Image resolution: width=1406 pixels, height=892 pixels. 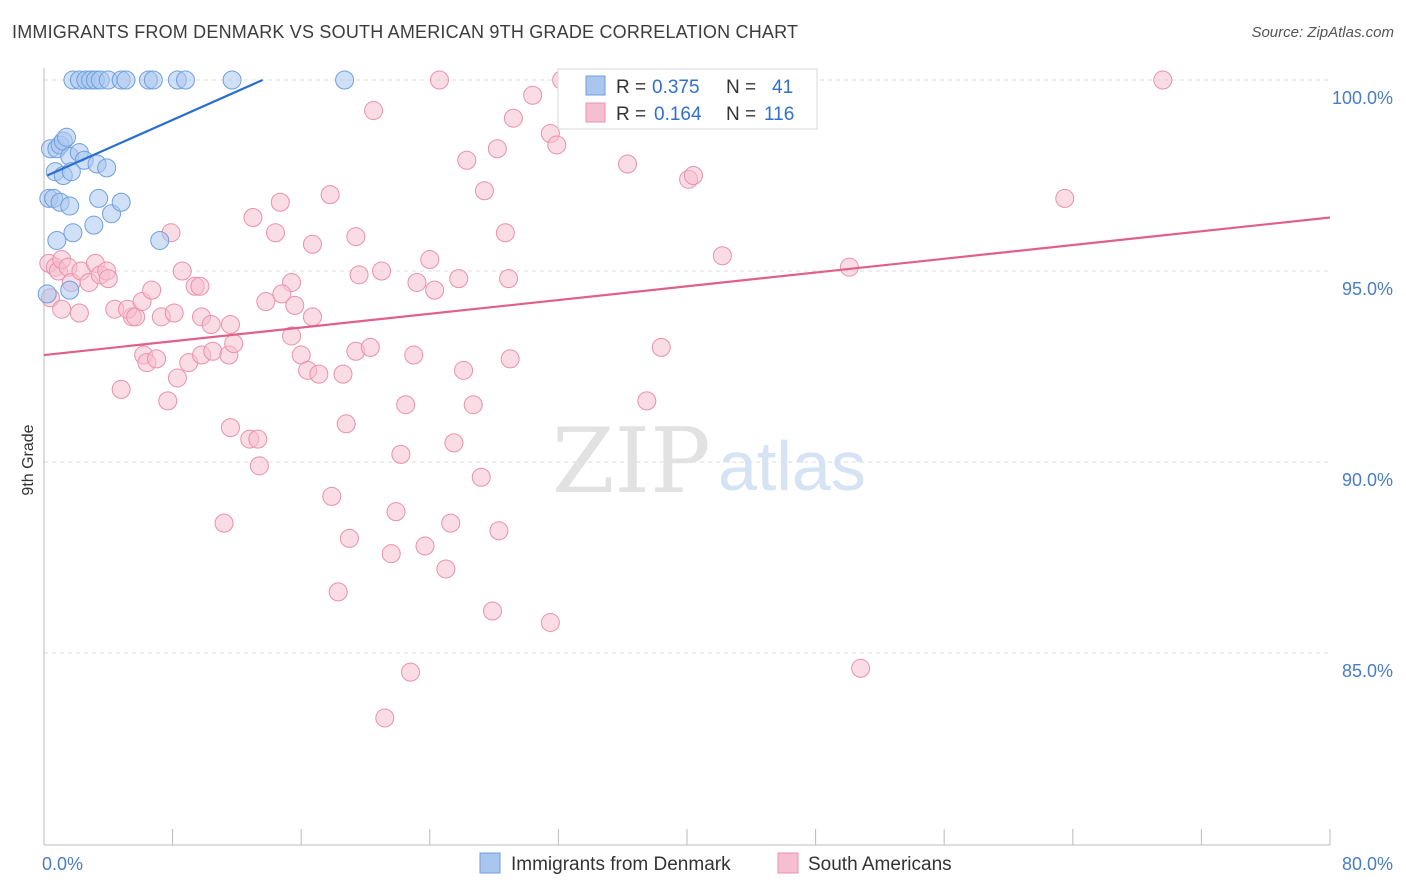 What do you see at coordinates (1322, 32) in the screenshot?
I see `chart-source: Source: ZipAtlas.com` at bounding box center [1322, 32].